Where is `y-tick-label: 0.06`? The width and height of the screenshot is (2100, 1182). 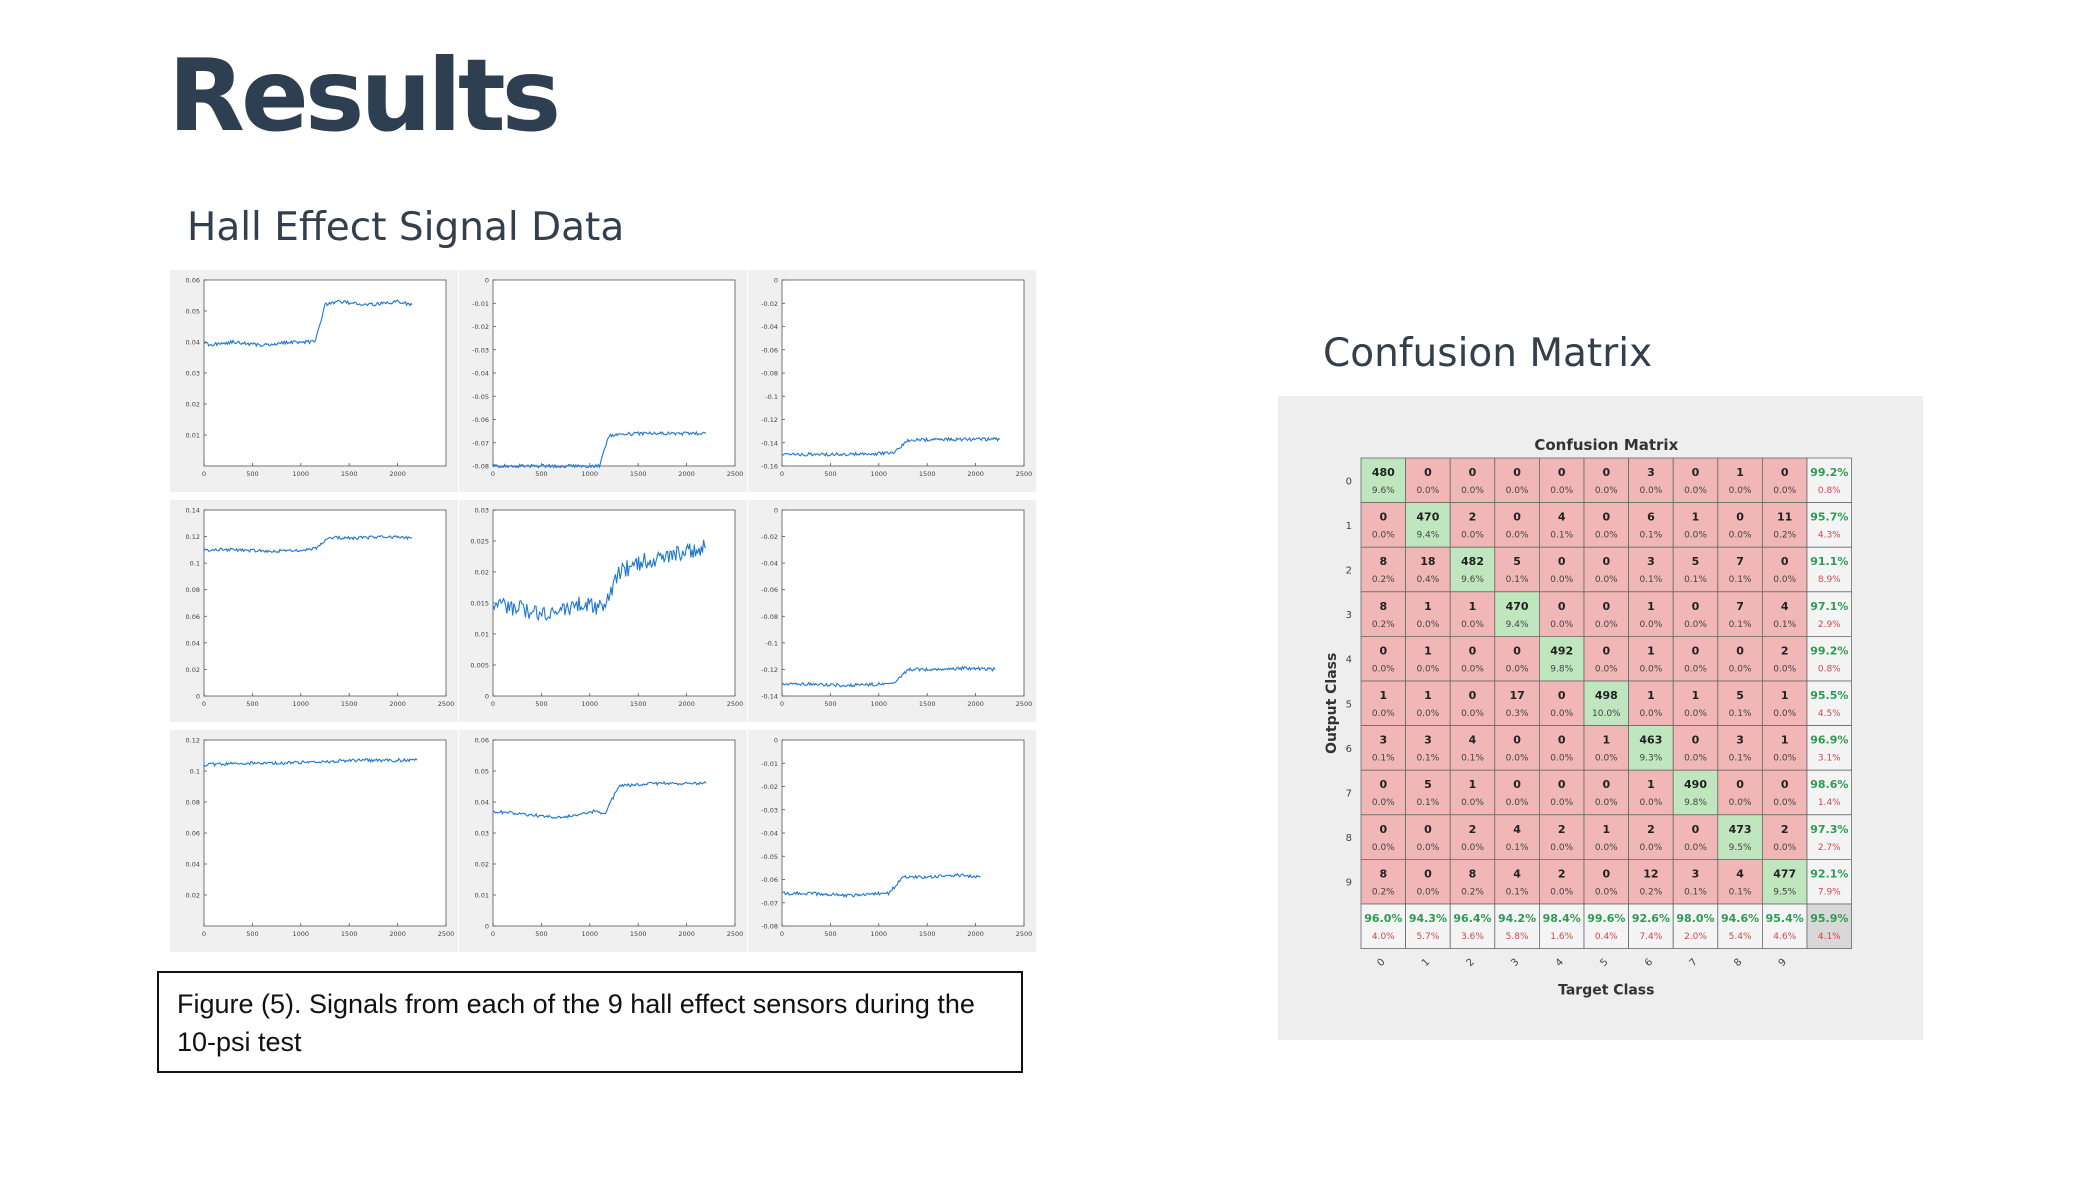 y-tick-label: 0.06 is located at coordinates (482, 741).